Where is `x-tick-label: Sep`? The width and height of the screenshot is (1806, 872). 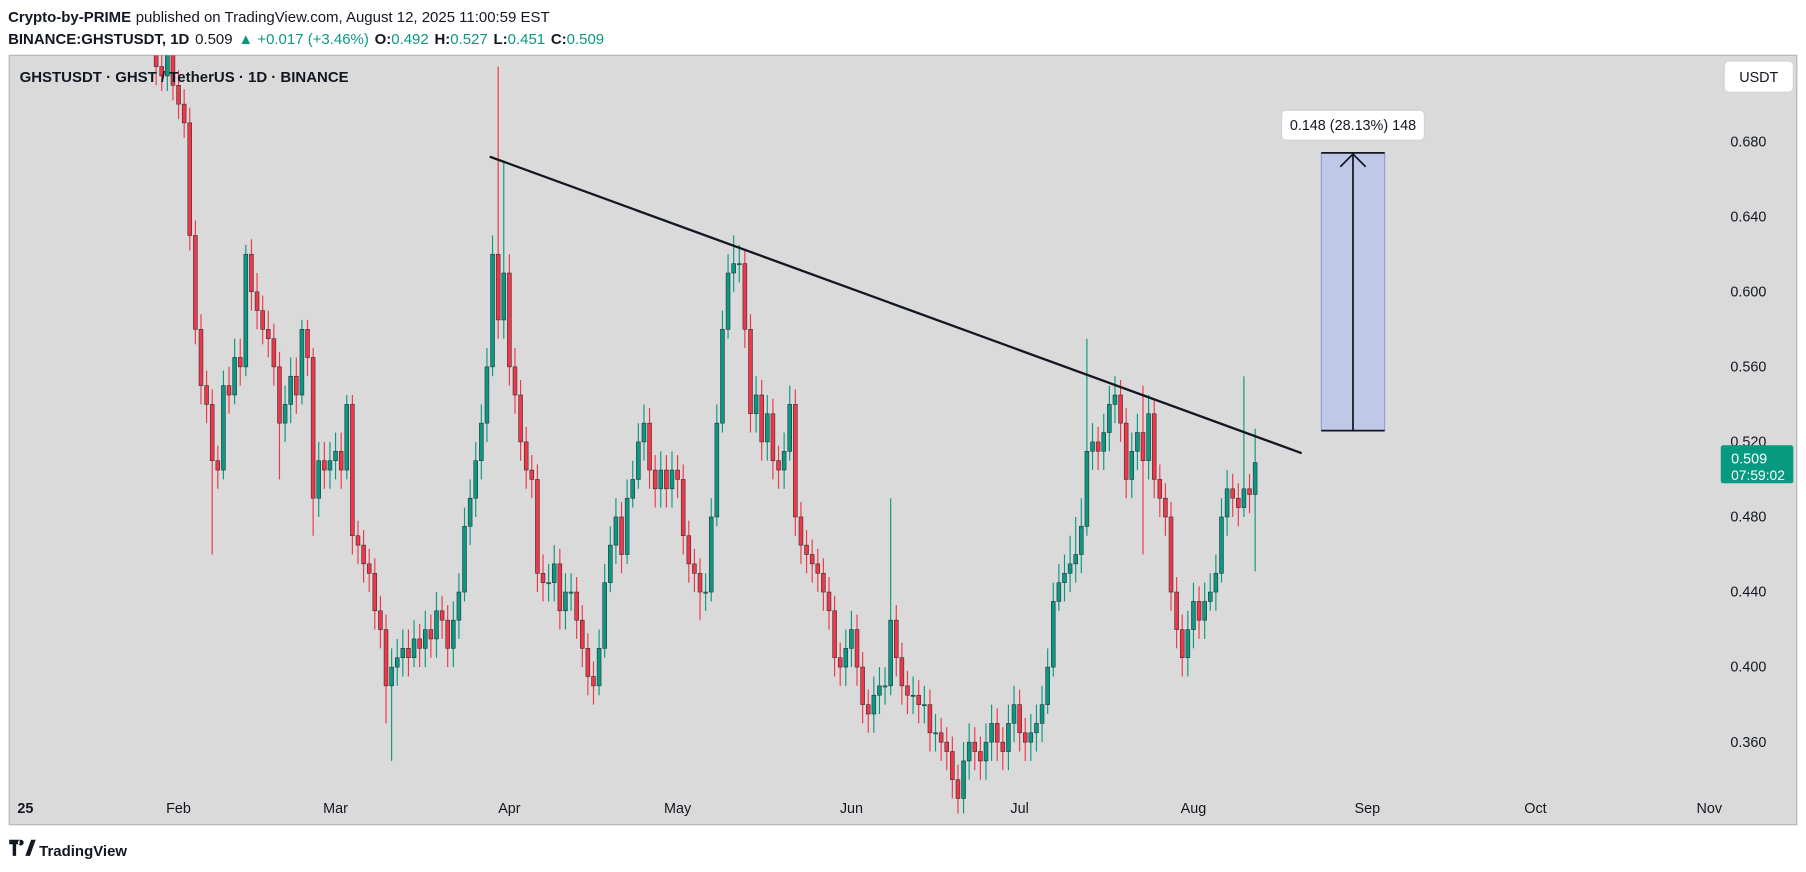
x-tick-label: Sep is located at coordinates (1367, 809).